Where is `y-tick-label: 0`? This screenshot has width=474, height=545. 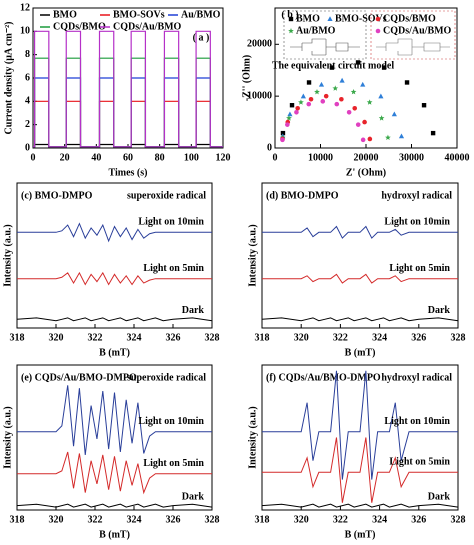
y-tick-label: 0 is located at coordinates (27, 147).